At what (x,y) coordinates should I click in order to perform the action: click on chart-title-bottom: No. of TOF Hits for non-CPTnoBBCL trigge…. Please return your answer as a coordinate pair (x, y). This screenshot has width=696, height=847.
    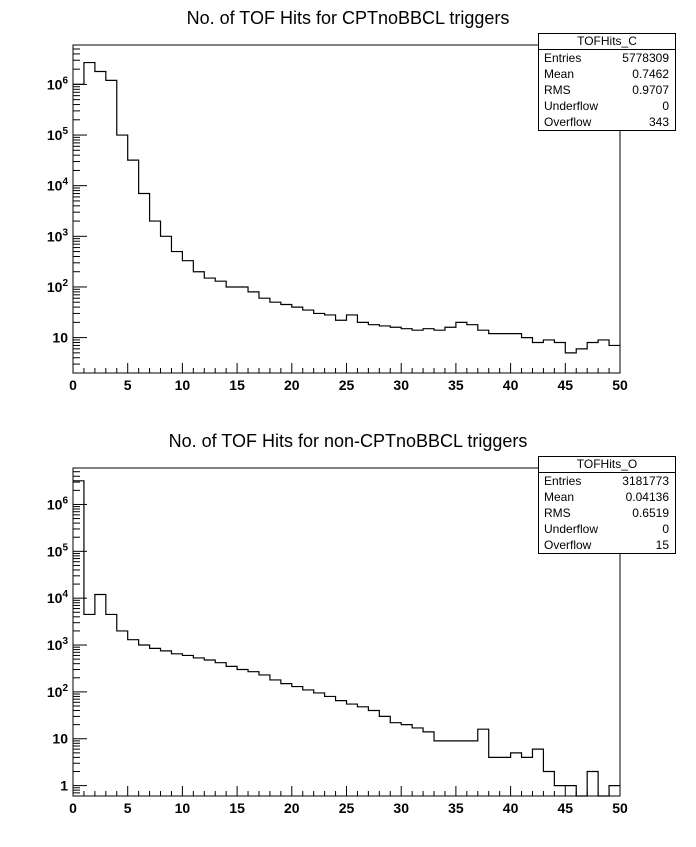
    Looking at the image, I should click on (348, 441).